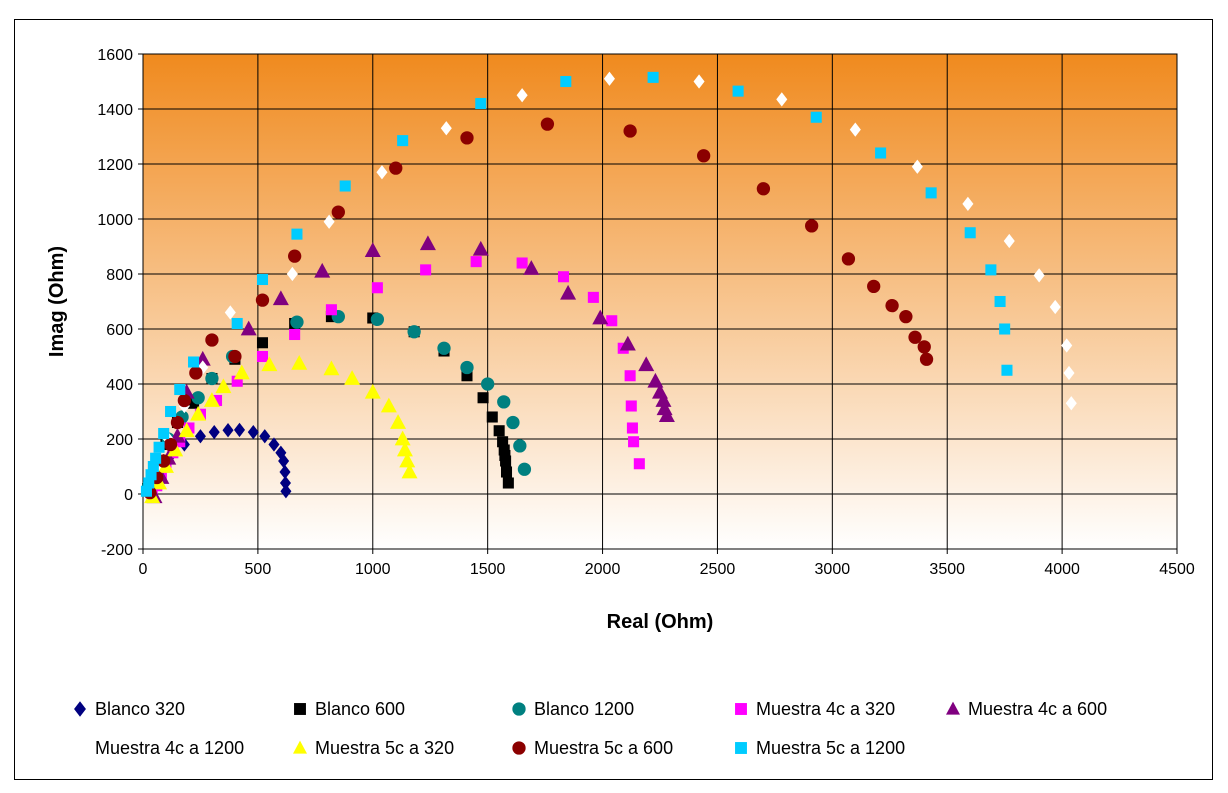  What do you see at coordinates (119, 275) in the screenshot?
I see `y-tick-label: 800` at bounding box center [119, 275].